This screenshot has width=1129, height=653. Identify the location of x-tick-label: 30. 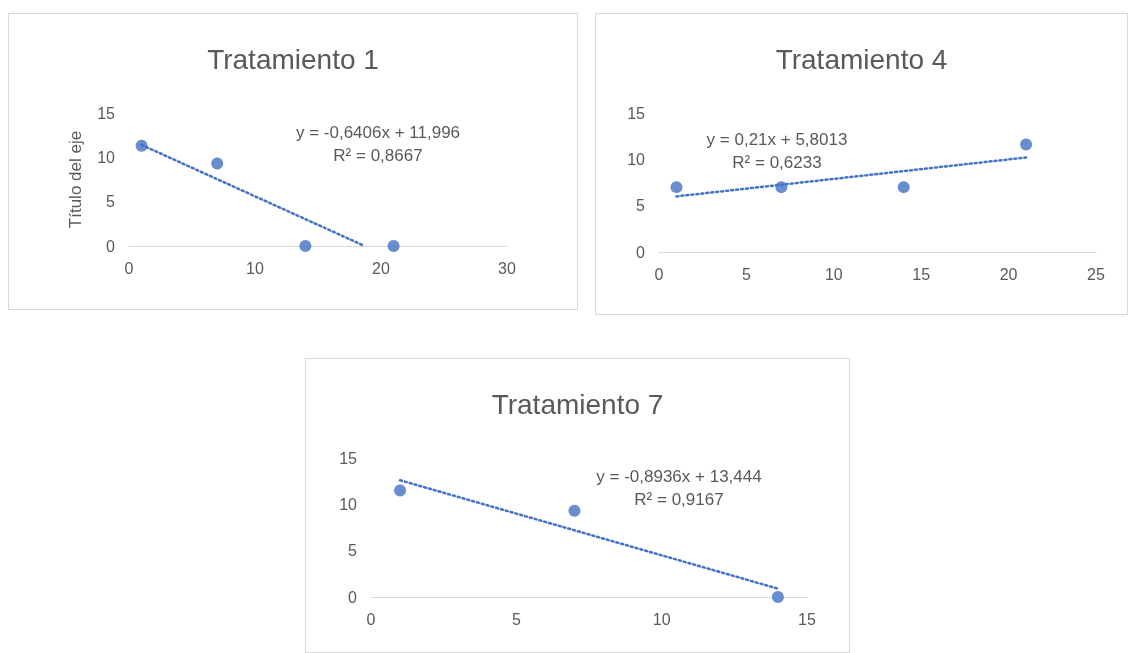
(507, 268).